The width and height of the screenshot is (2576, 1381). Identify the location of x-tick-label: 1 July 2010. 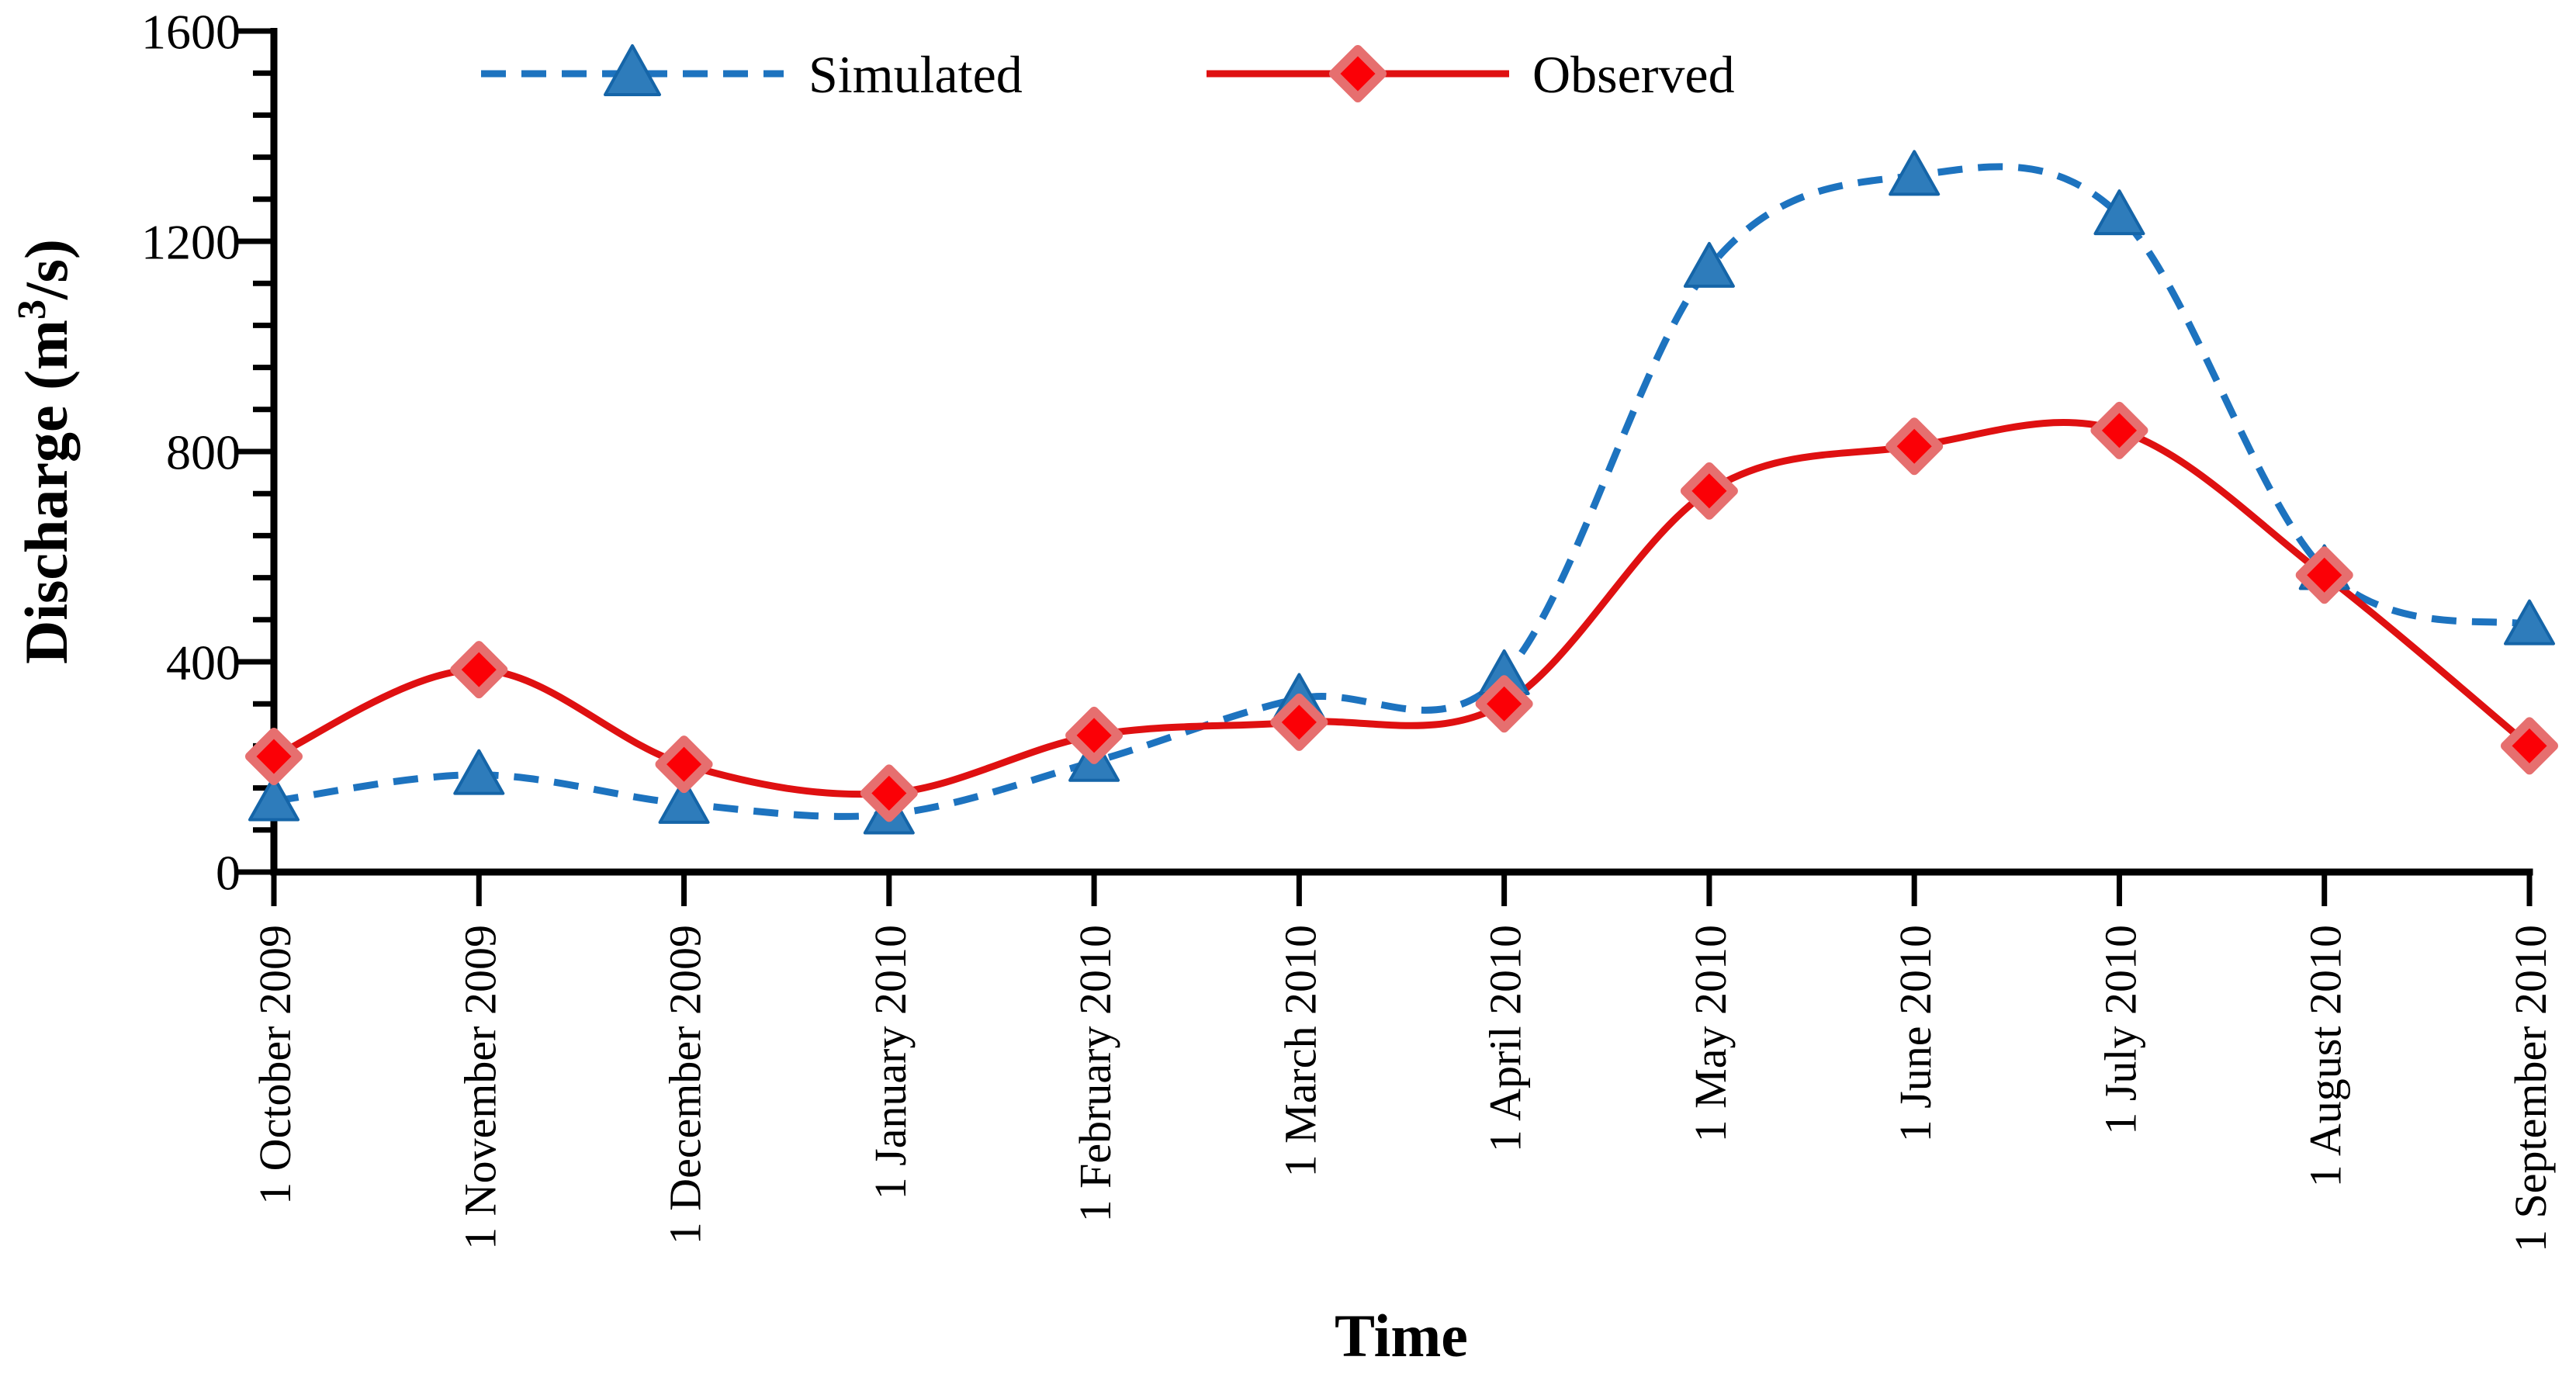
(2120, 1030).